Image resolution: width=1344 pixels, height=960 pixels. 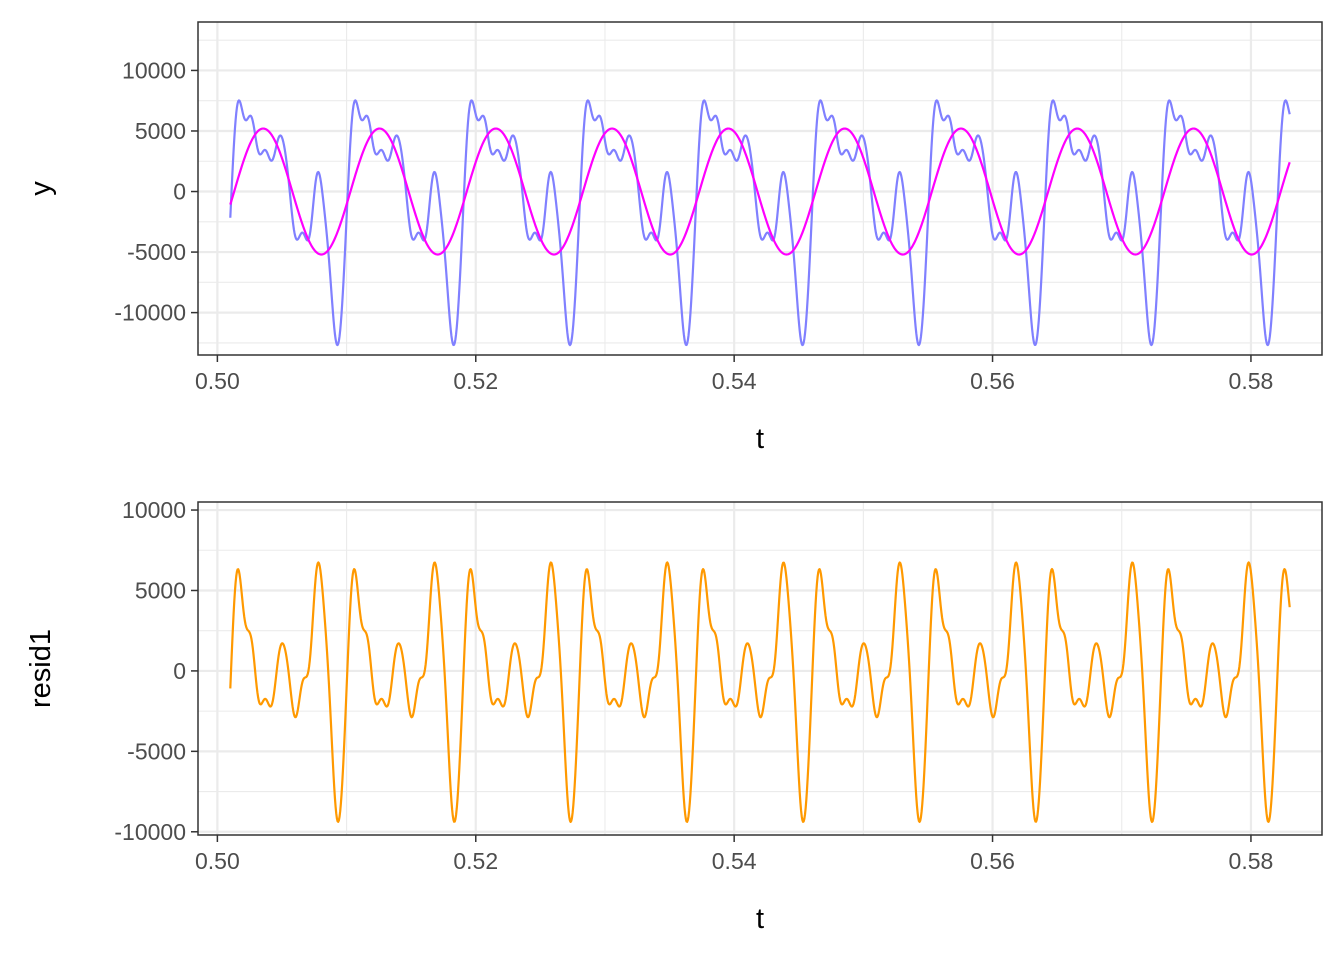 I want to click on y-axis-title: y, so click(x=41, y=188).